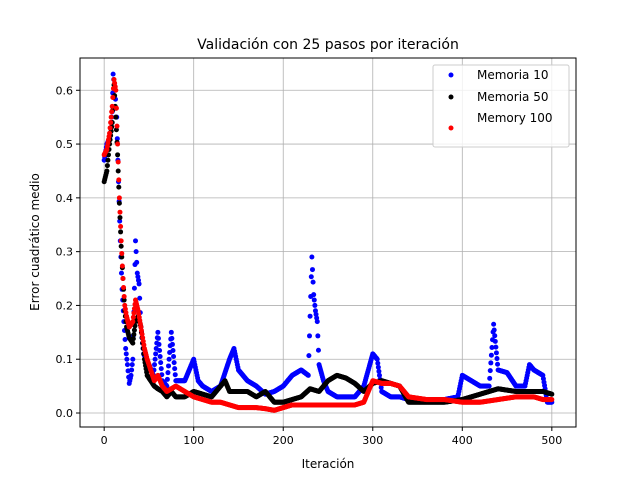 The width and height of the screenshot is (640, 480). I want to click on legend-label-memoria-50: Memoria 50, so click(512, 97).